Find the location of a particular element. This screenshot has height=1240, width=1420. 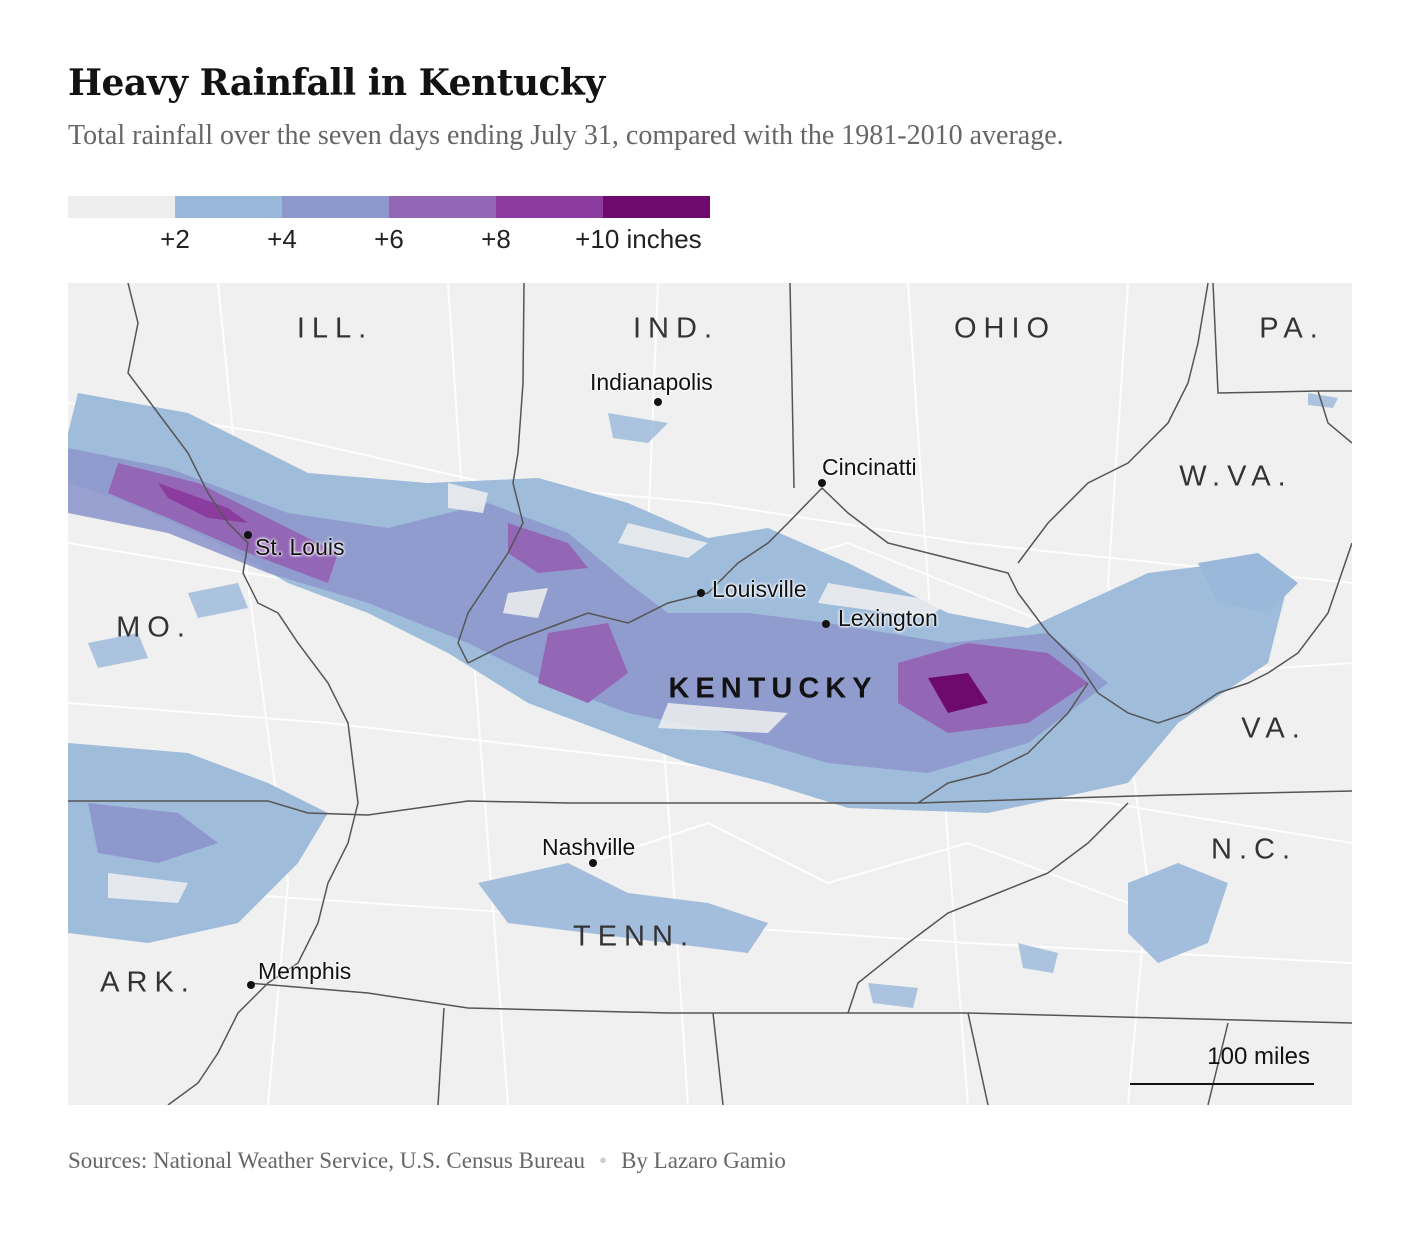

city-label-memphis: Memphis is located at coordinates (305, 971).